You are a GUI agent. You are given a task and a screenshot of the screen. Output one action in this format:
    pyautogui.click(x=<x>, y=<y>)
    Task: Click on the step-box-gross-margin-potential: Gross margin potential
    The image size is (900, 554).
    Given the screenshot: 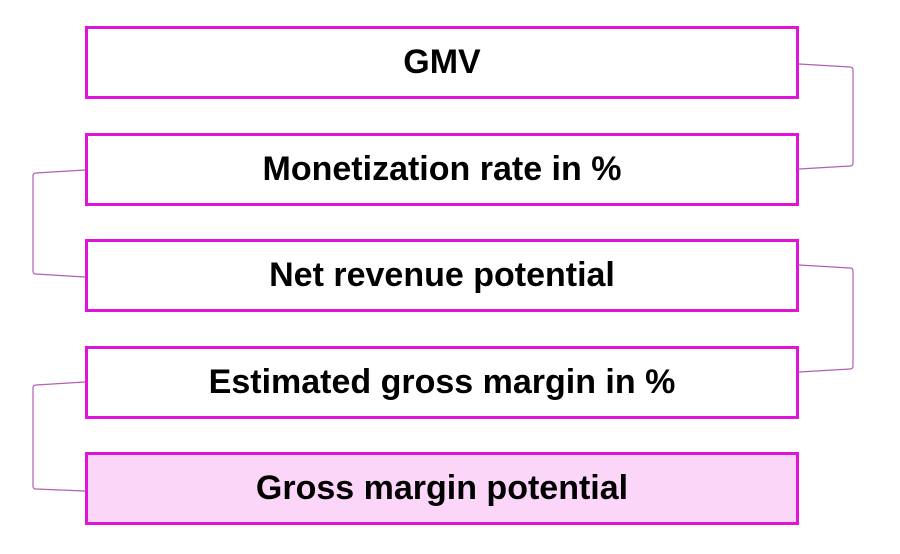 What is the action you would take?
    pyautogui.click(x=442, y=488)
    